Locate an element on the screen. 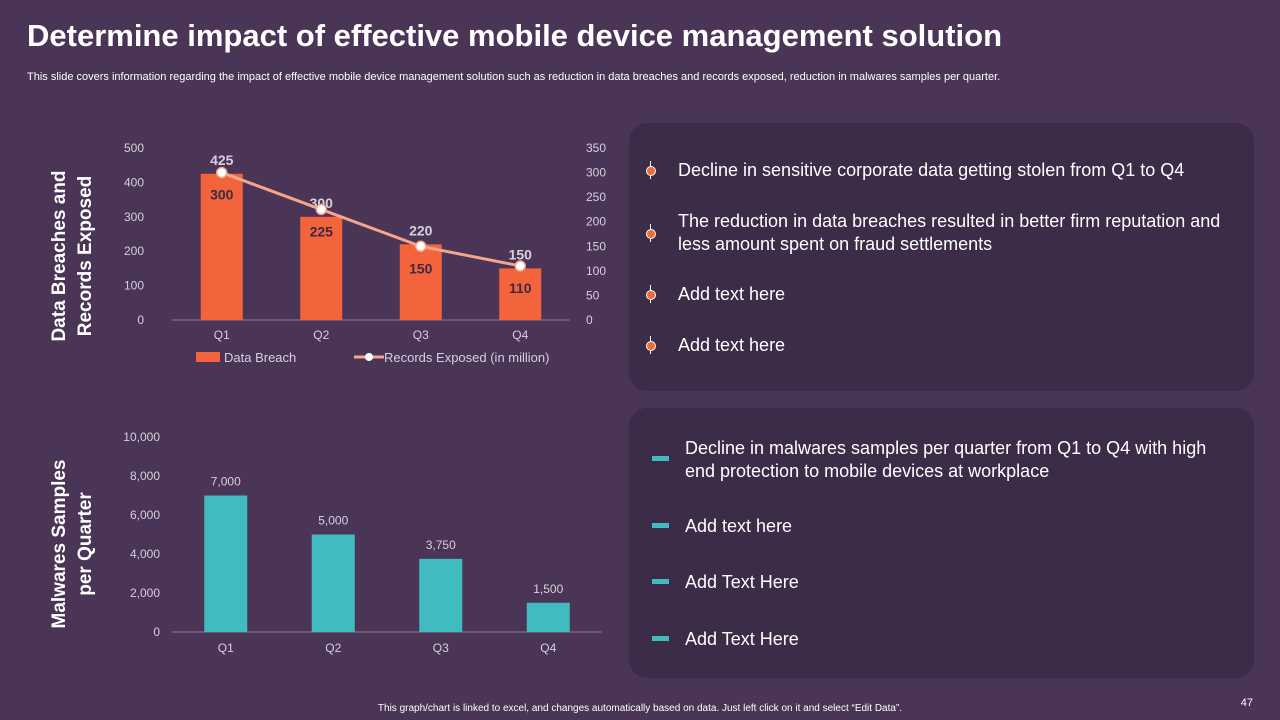  chart2-side-label-line2: per Quarter is located at coordinates (85, 544).